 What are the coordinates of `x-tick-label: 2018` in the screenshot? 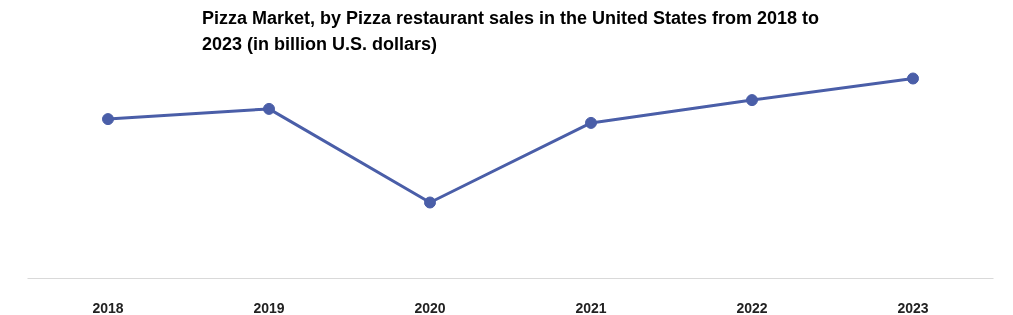 It's located at (108, 307).